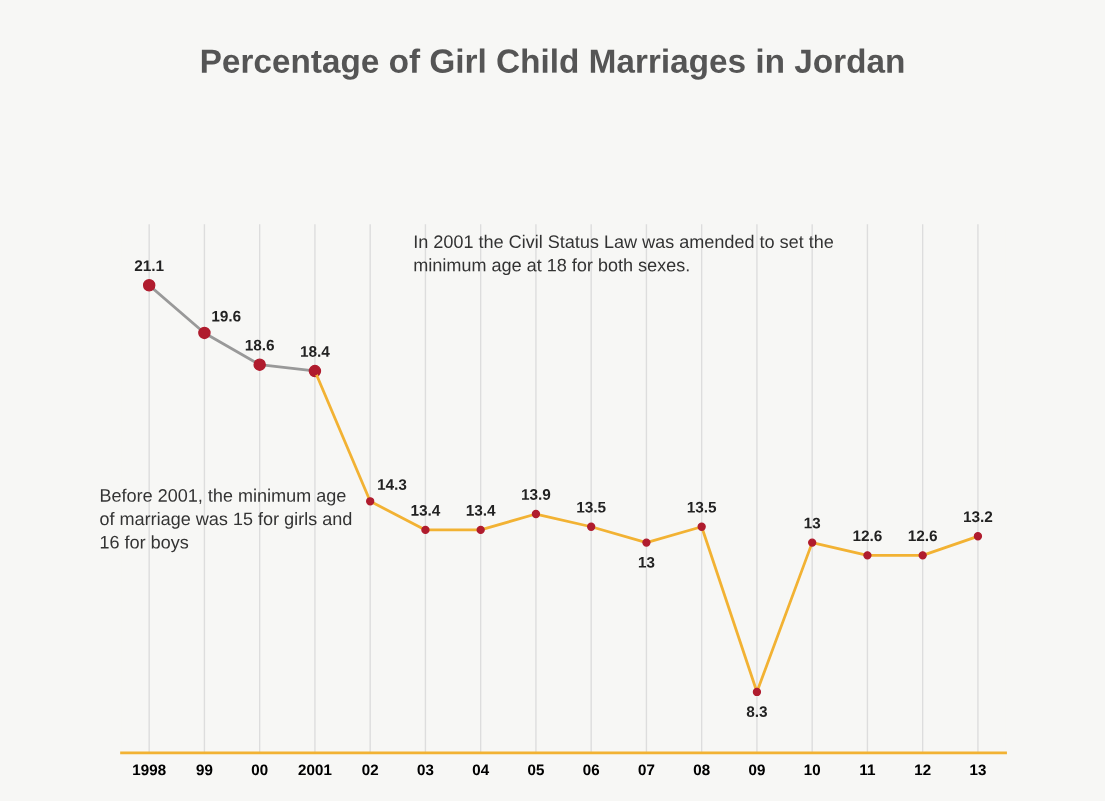 This screenshot has height=801, width=1105. I want to click on x-tick-label: 05, so click(536, 770).